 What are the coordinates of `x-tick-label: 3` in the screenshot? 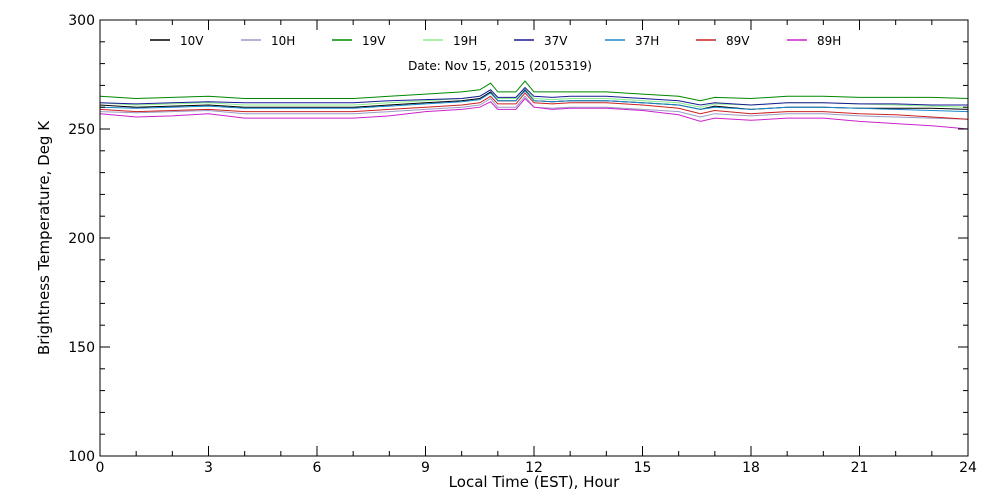 It's located at (208, 468).